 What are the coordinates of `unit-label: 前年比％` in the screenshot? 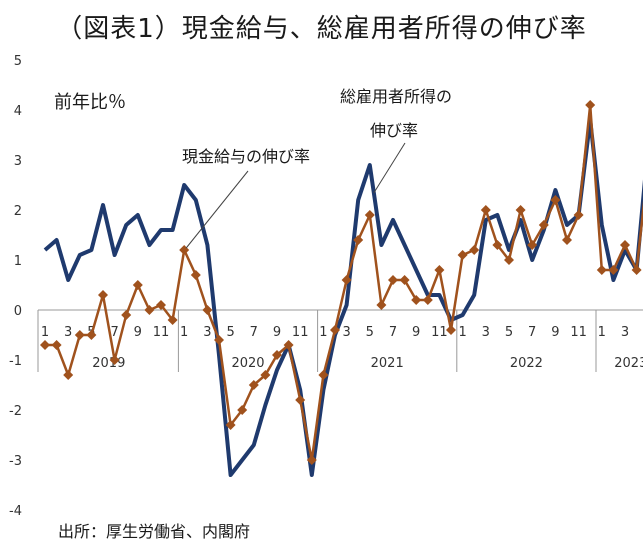 It's located at (90, 102).